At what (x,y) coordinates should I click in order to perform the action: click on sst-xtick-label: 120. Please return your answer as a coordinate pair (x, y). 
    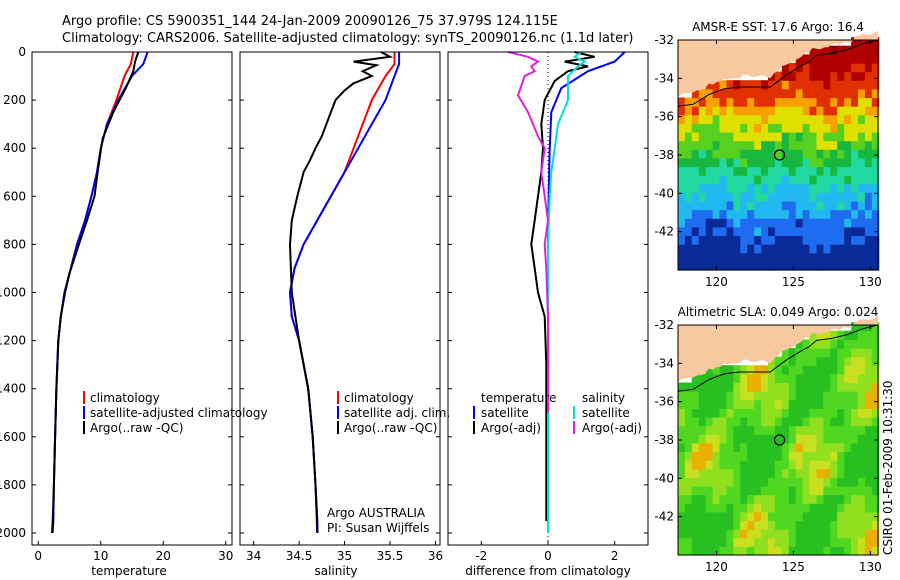
    Looking at the image, I should click on (716, 282).